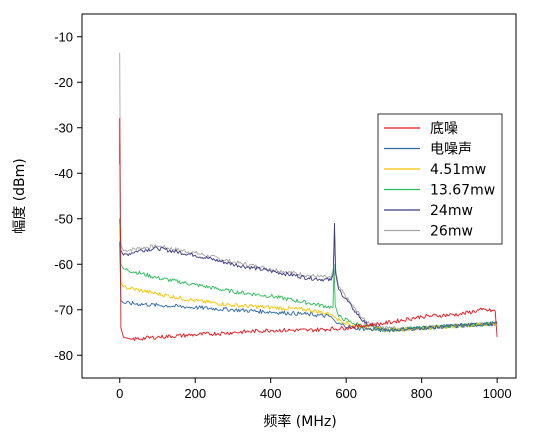 The height and width of the screenshot is (435, 550). What do you see at coordinates (422, 393) in the screenshot?
I see `x-tick-label: 800` at bounding box center [422, 393].